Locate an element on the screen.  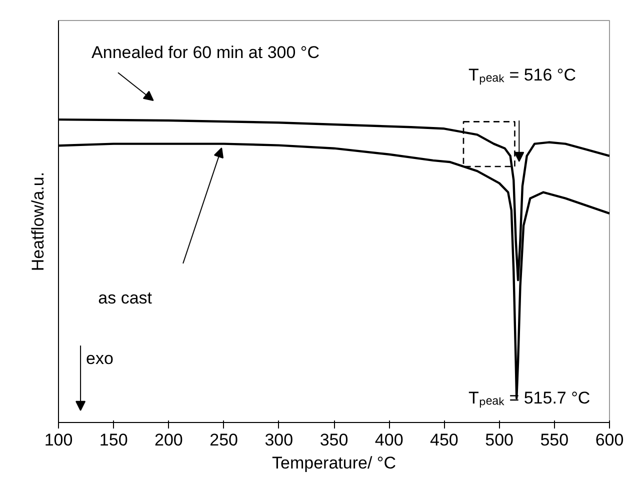
x-tick-label: 600 is located at coordinates (609, 440).